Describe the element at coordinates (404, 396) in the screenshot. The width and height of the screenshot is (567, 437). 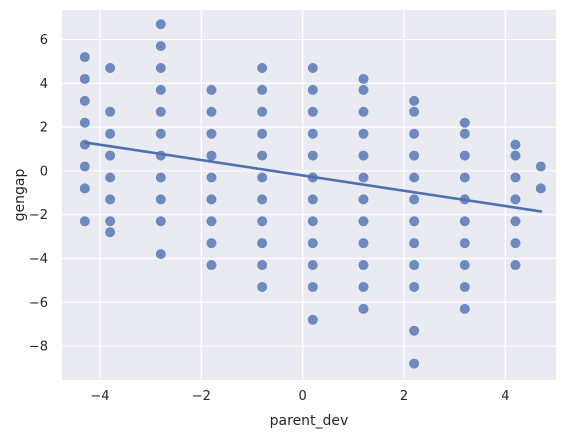
I see `x-tick-label: 2` at that location.